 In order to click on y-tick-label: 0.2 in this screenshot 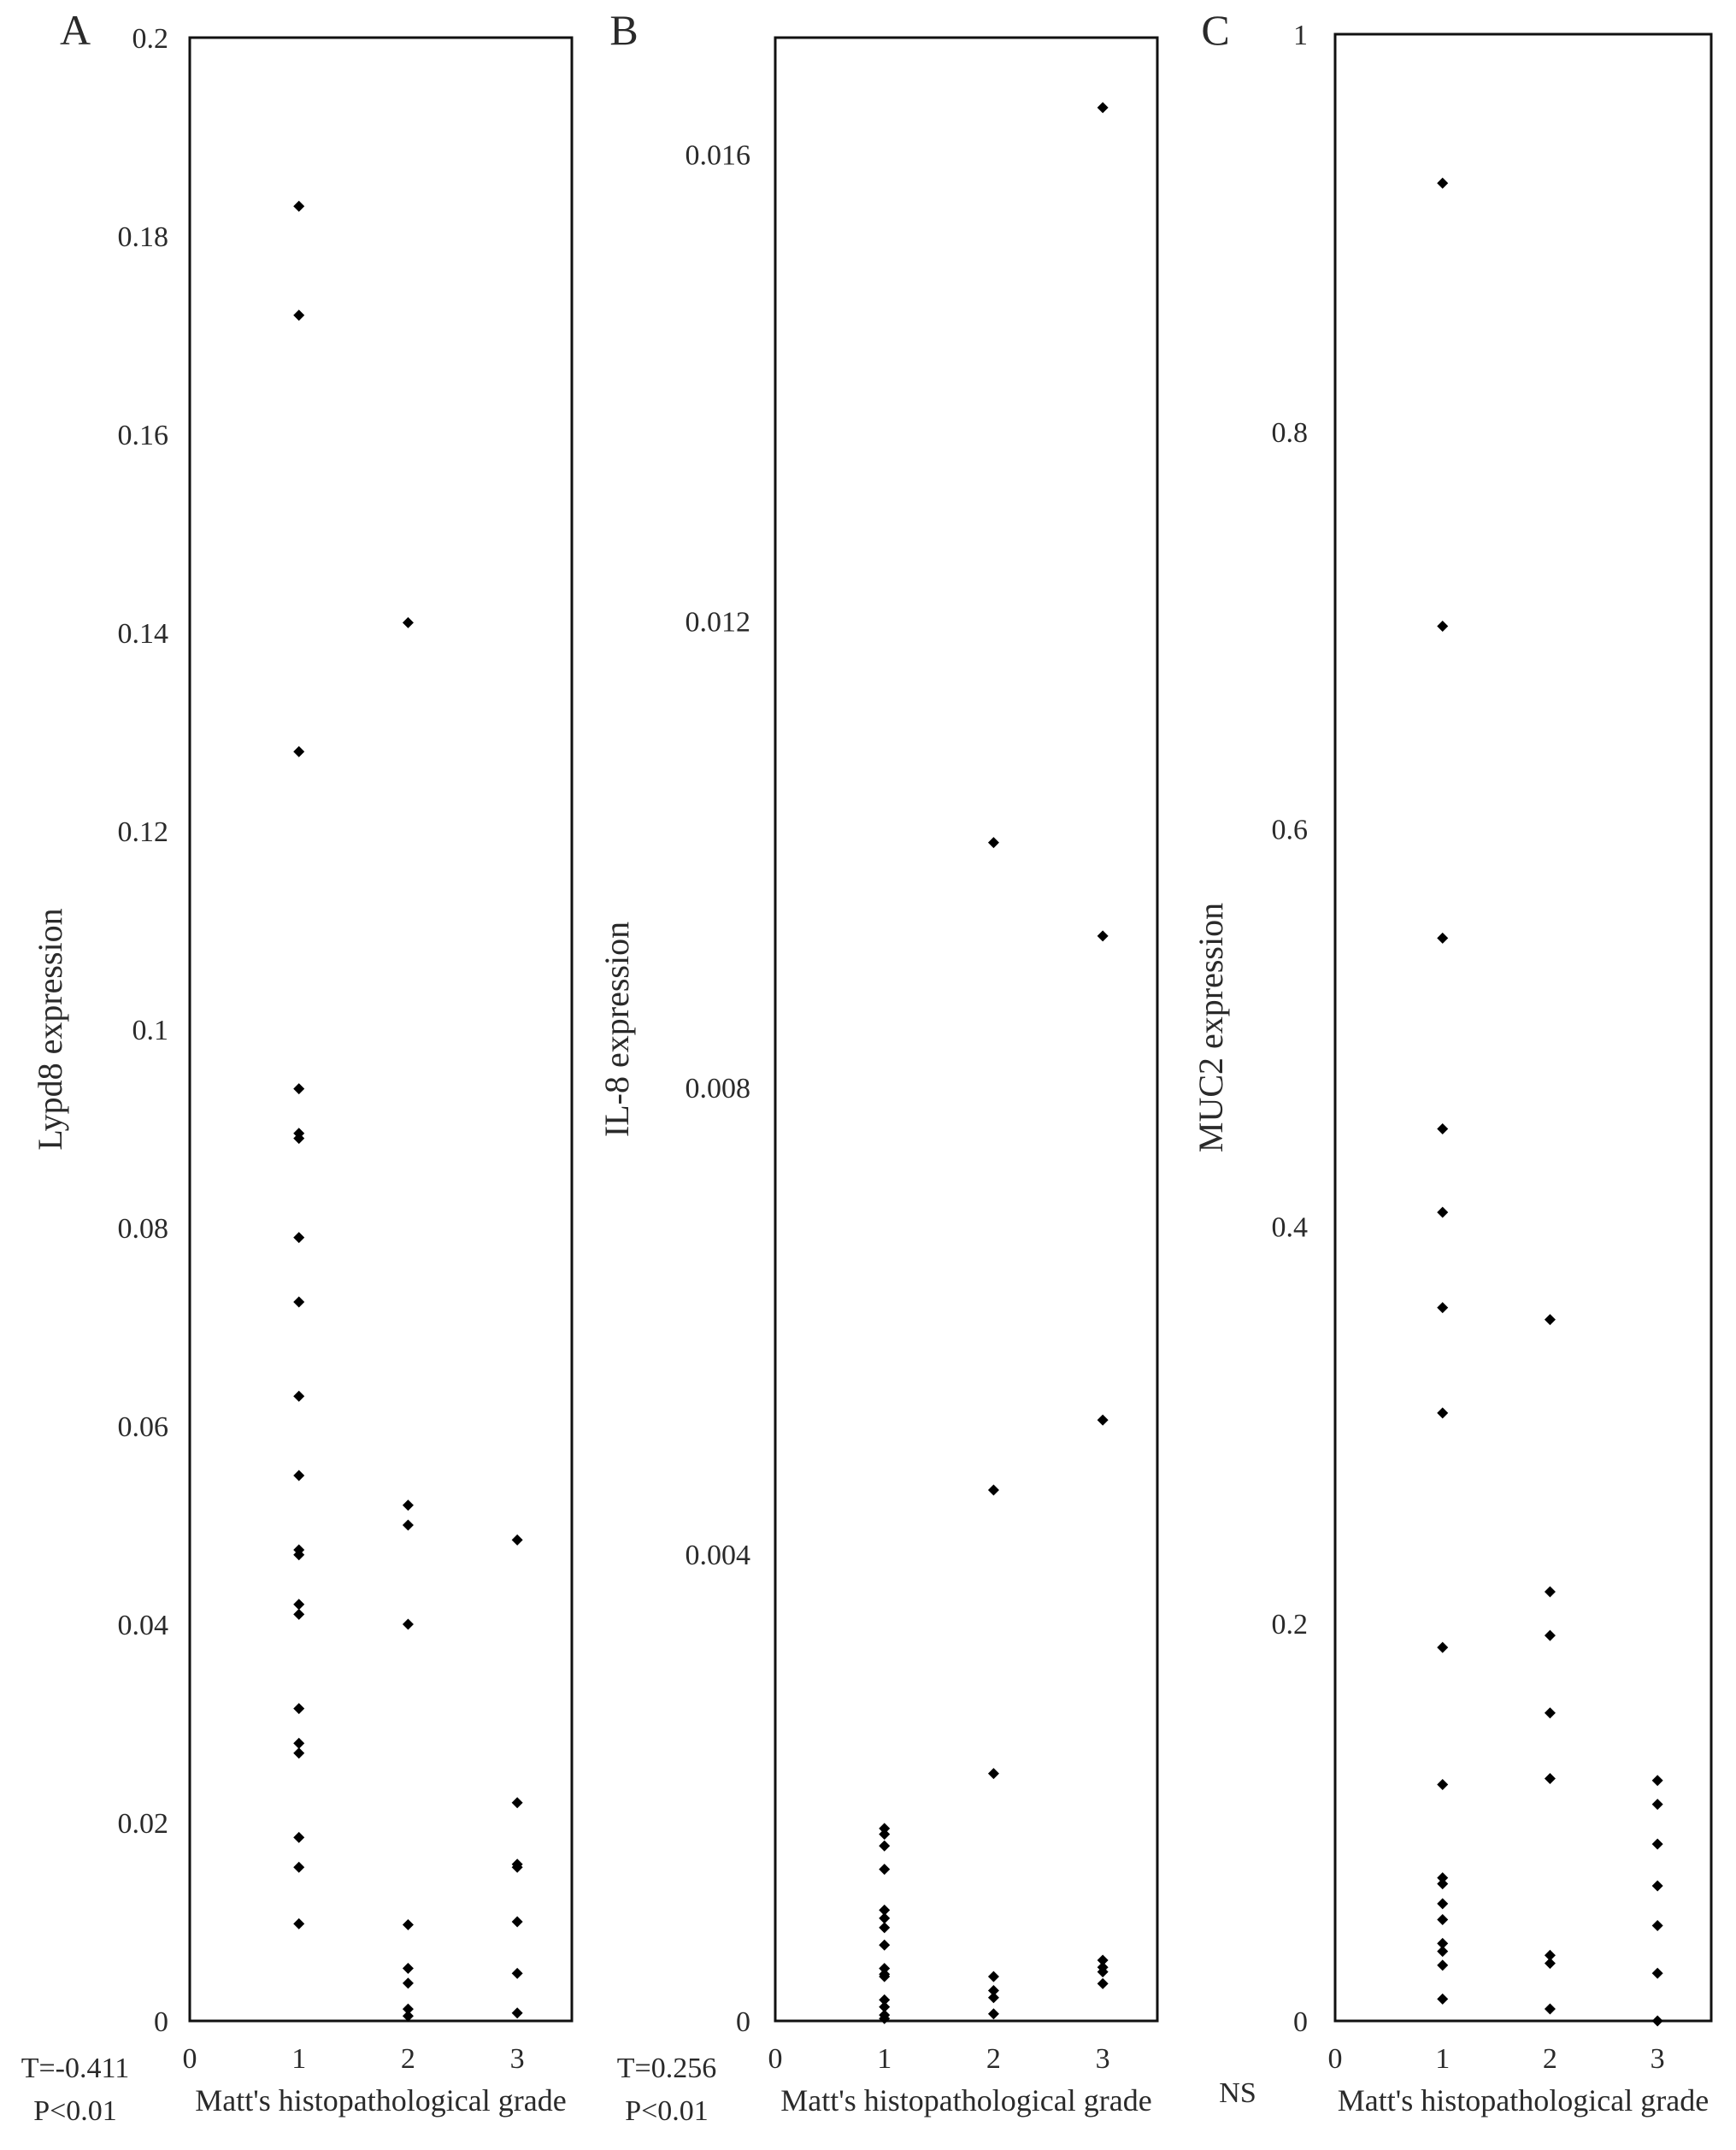, I will do `click(1290, 1625)`.